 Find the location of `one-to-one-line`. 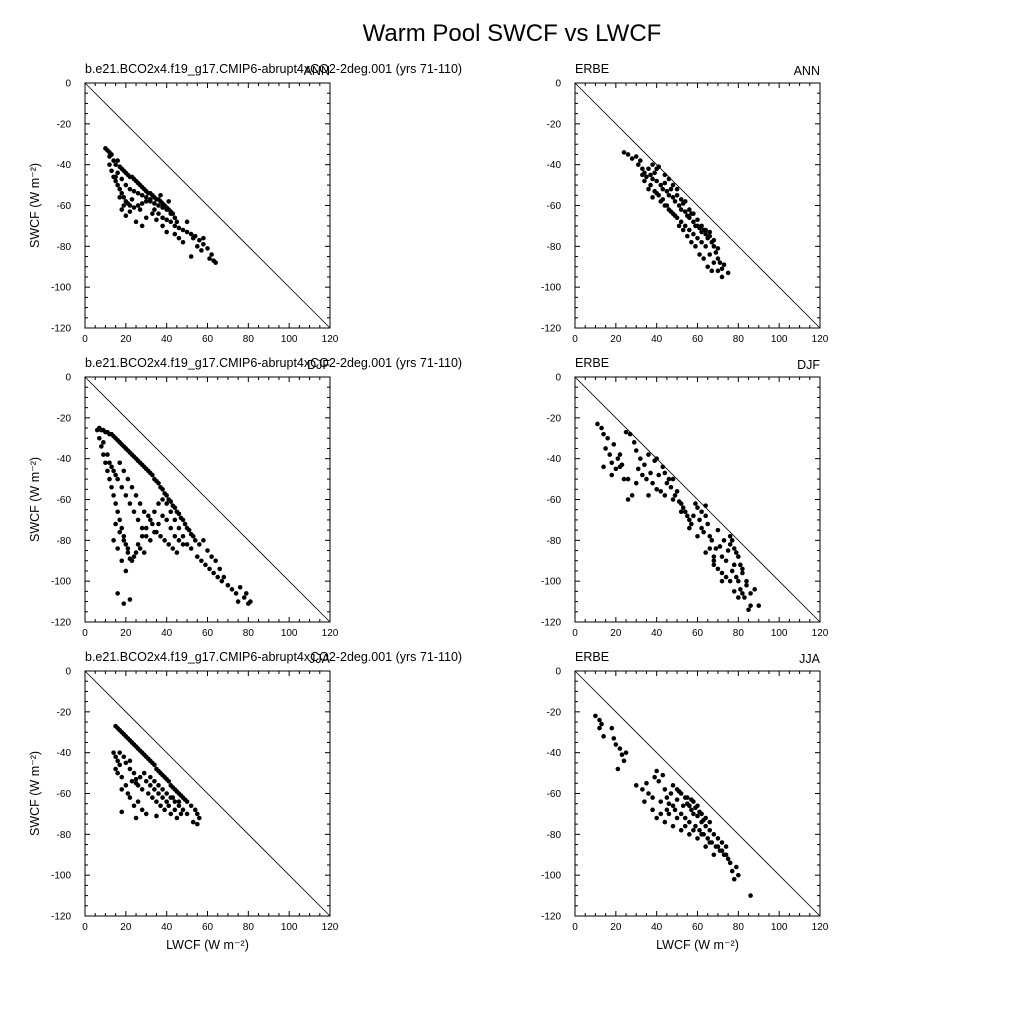

one-to-one-line is located at coordinates (207, 205).